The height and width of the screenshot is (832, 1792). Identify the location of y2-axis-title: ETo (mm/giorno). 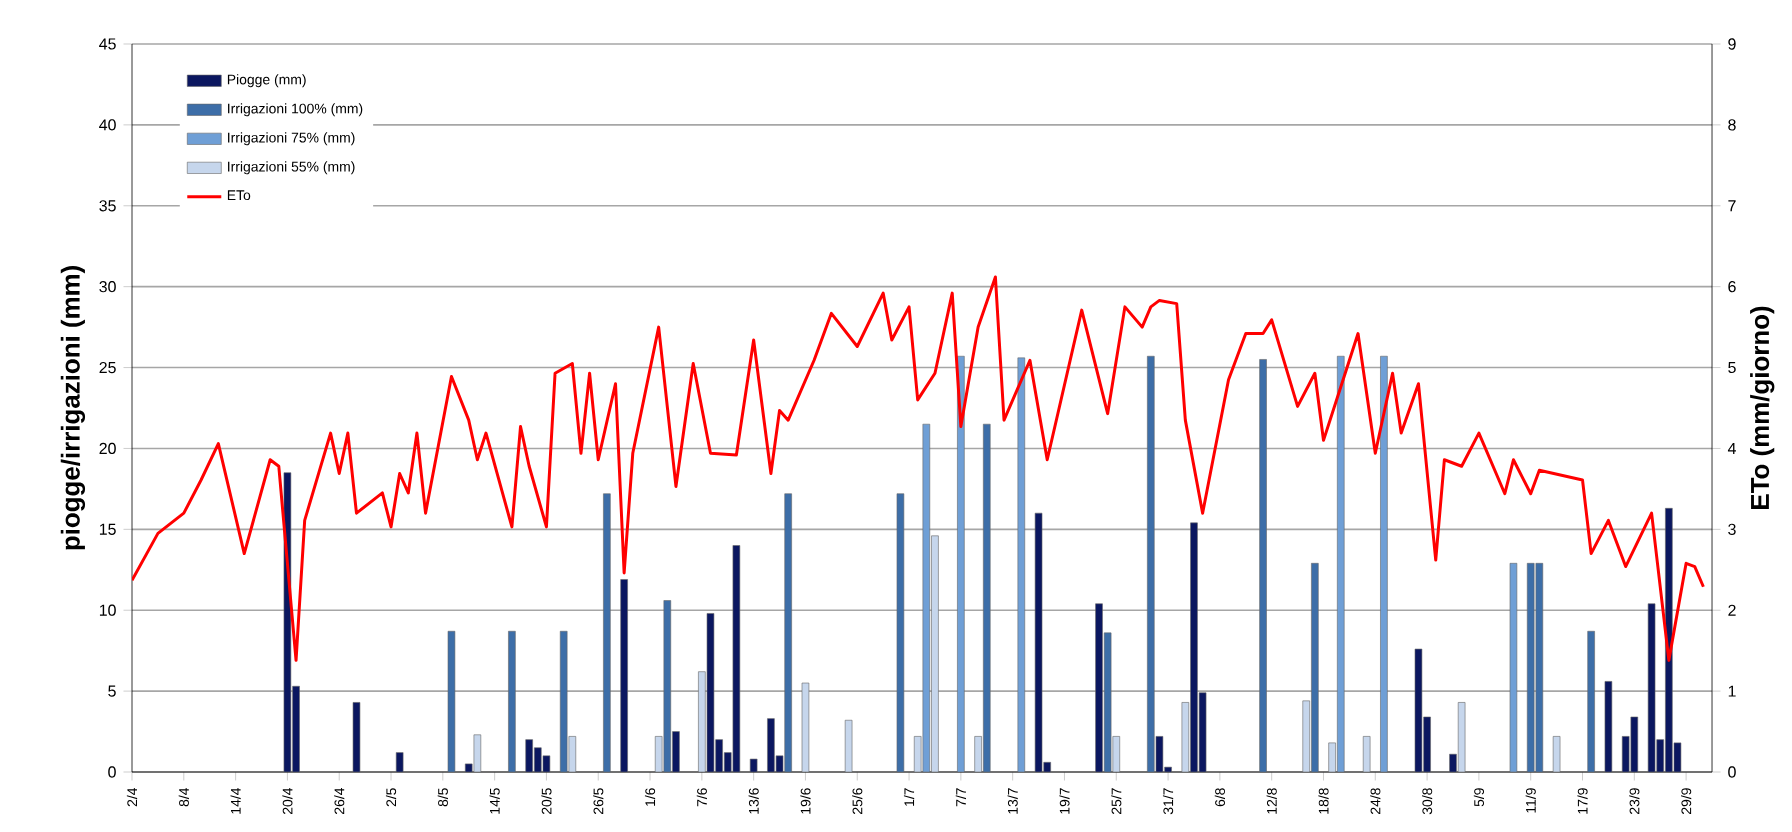
(1762, 407).